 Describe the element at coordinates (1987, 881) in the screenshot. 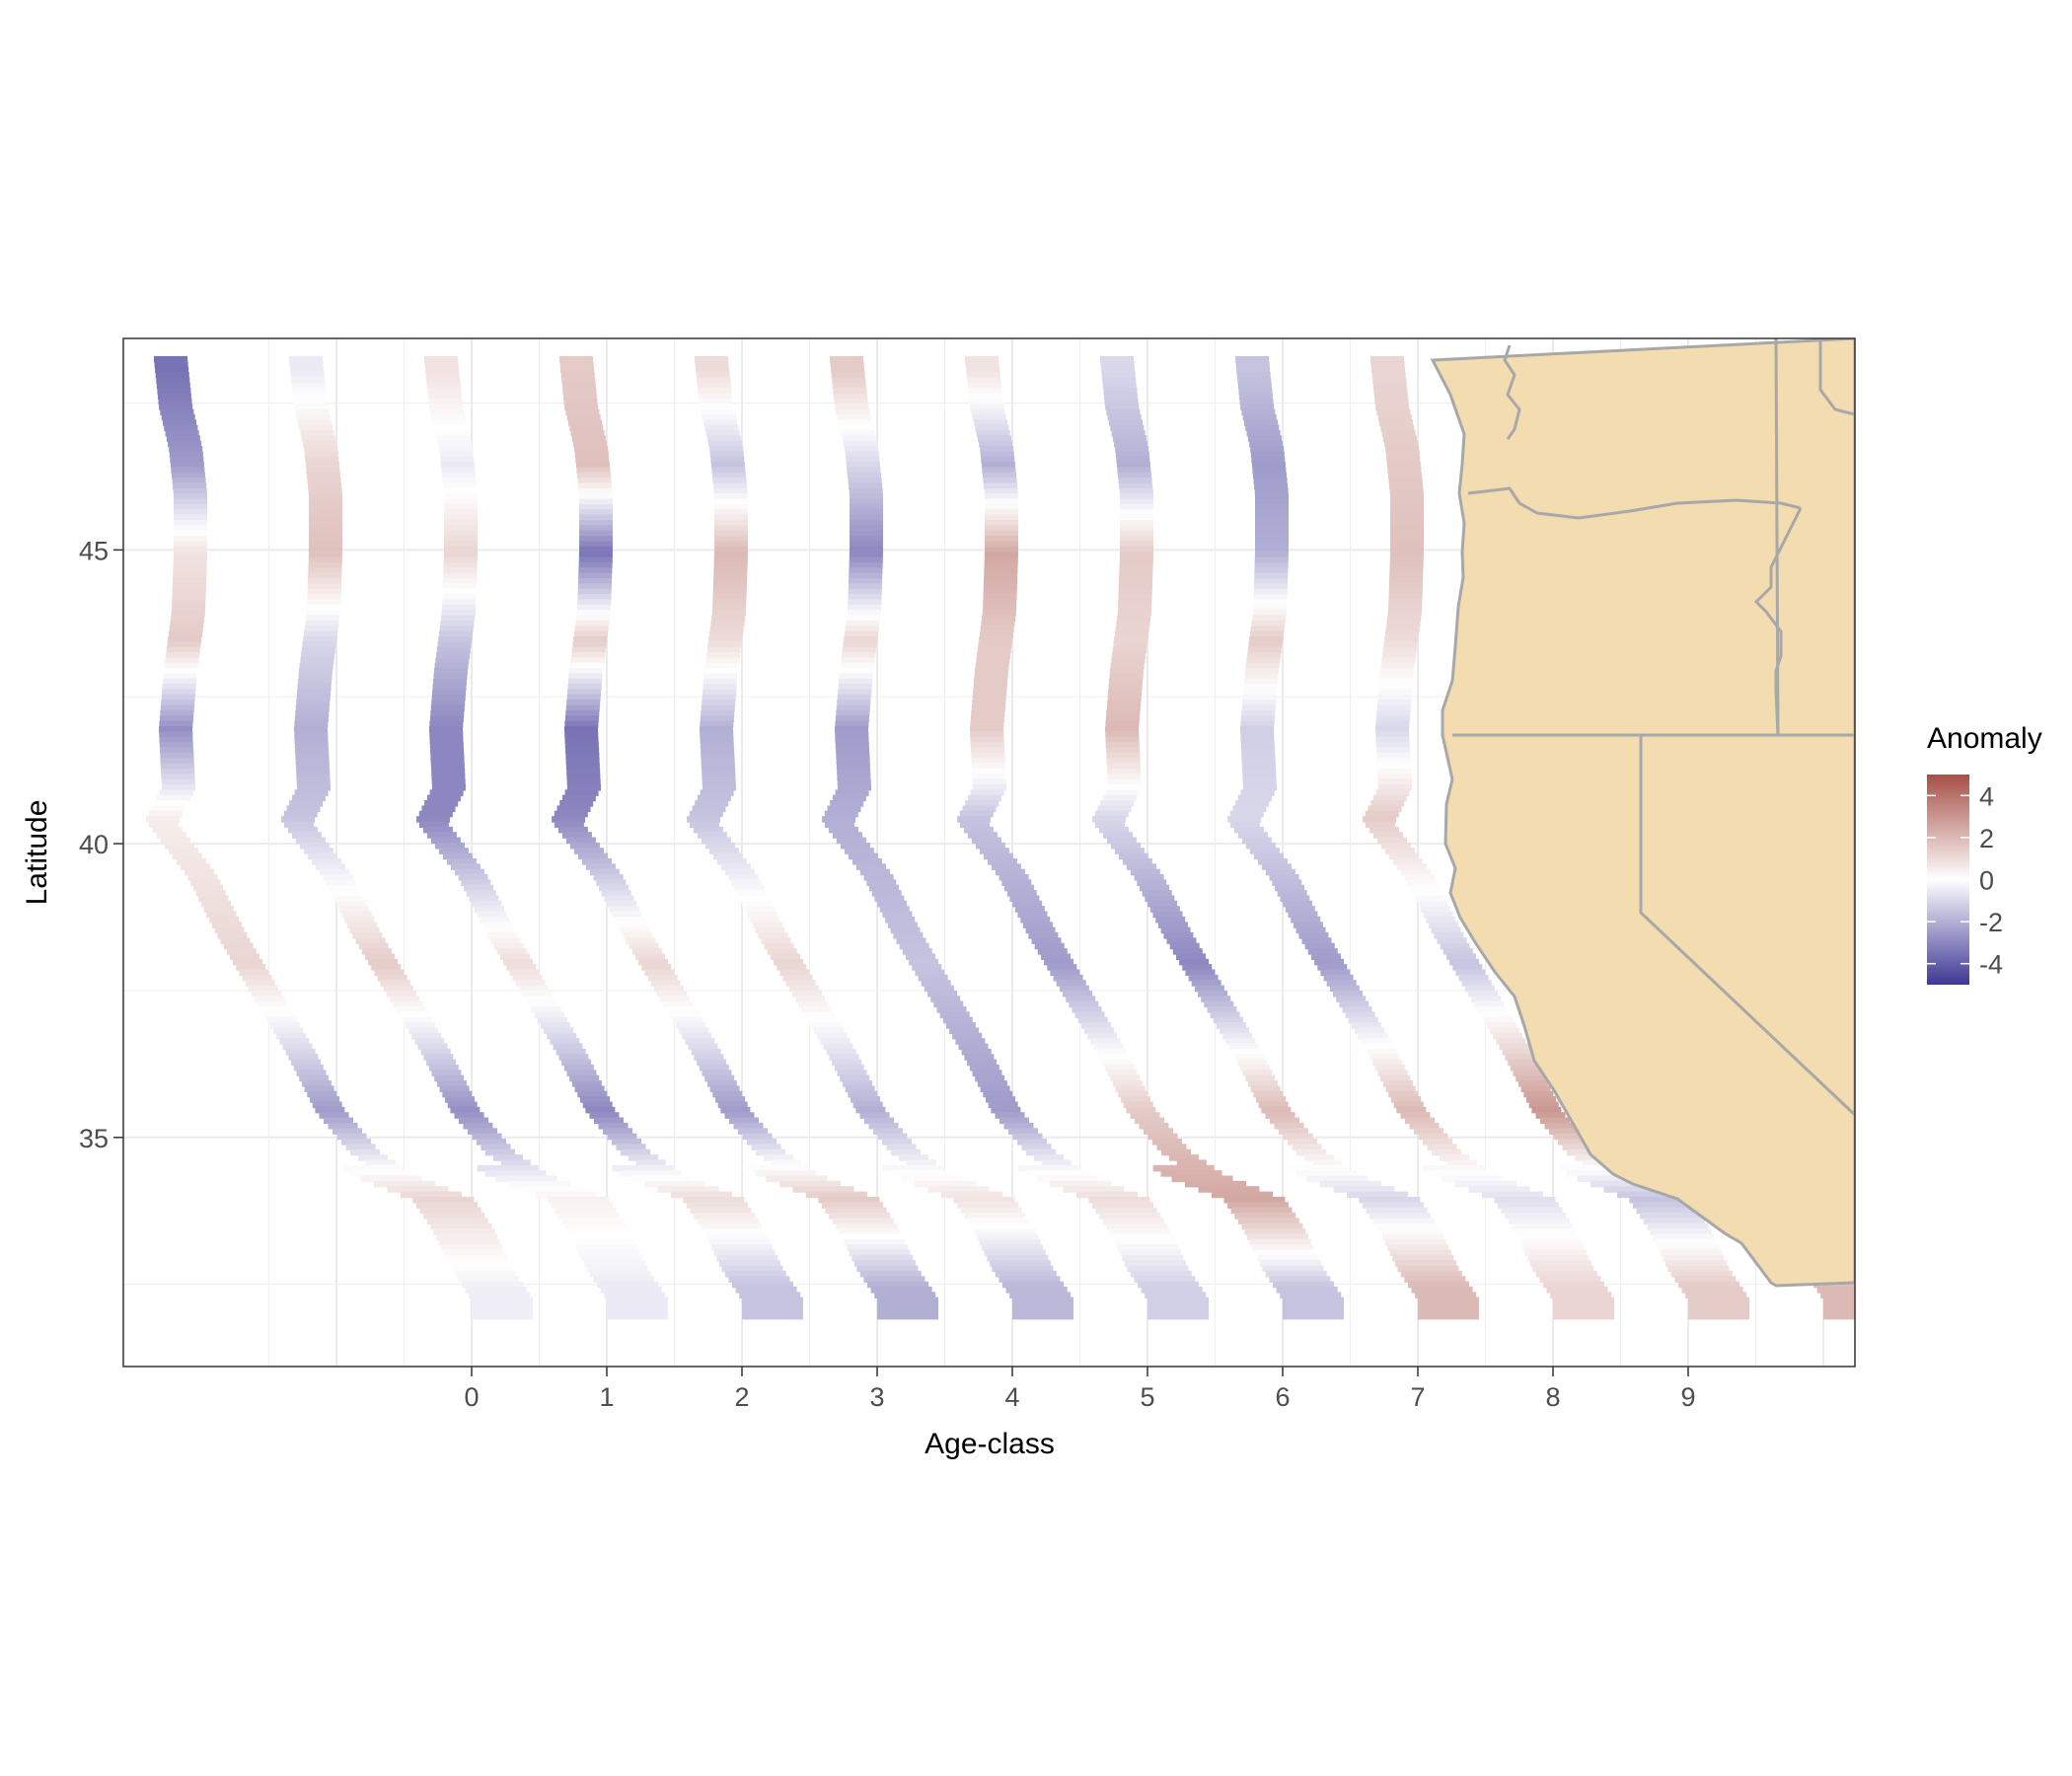

I see `legend-tick-label: 0` at that location.